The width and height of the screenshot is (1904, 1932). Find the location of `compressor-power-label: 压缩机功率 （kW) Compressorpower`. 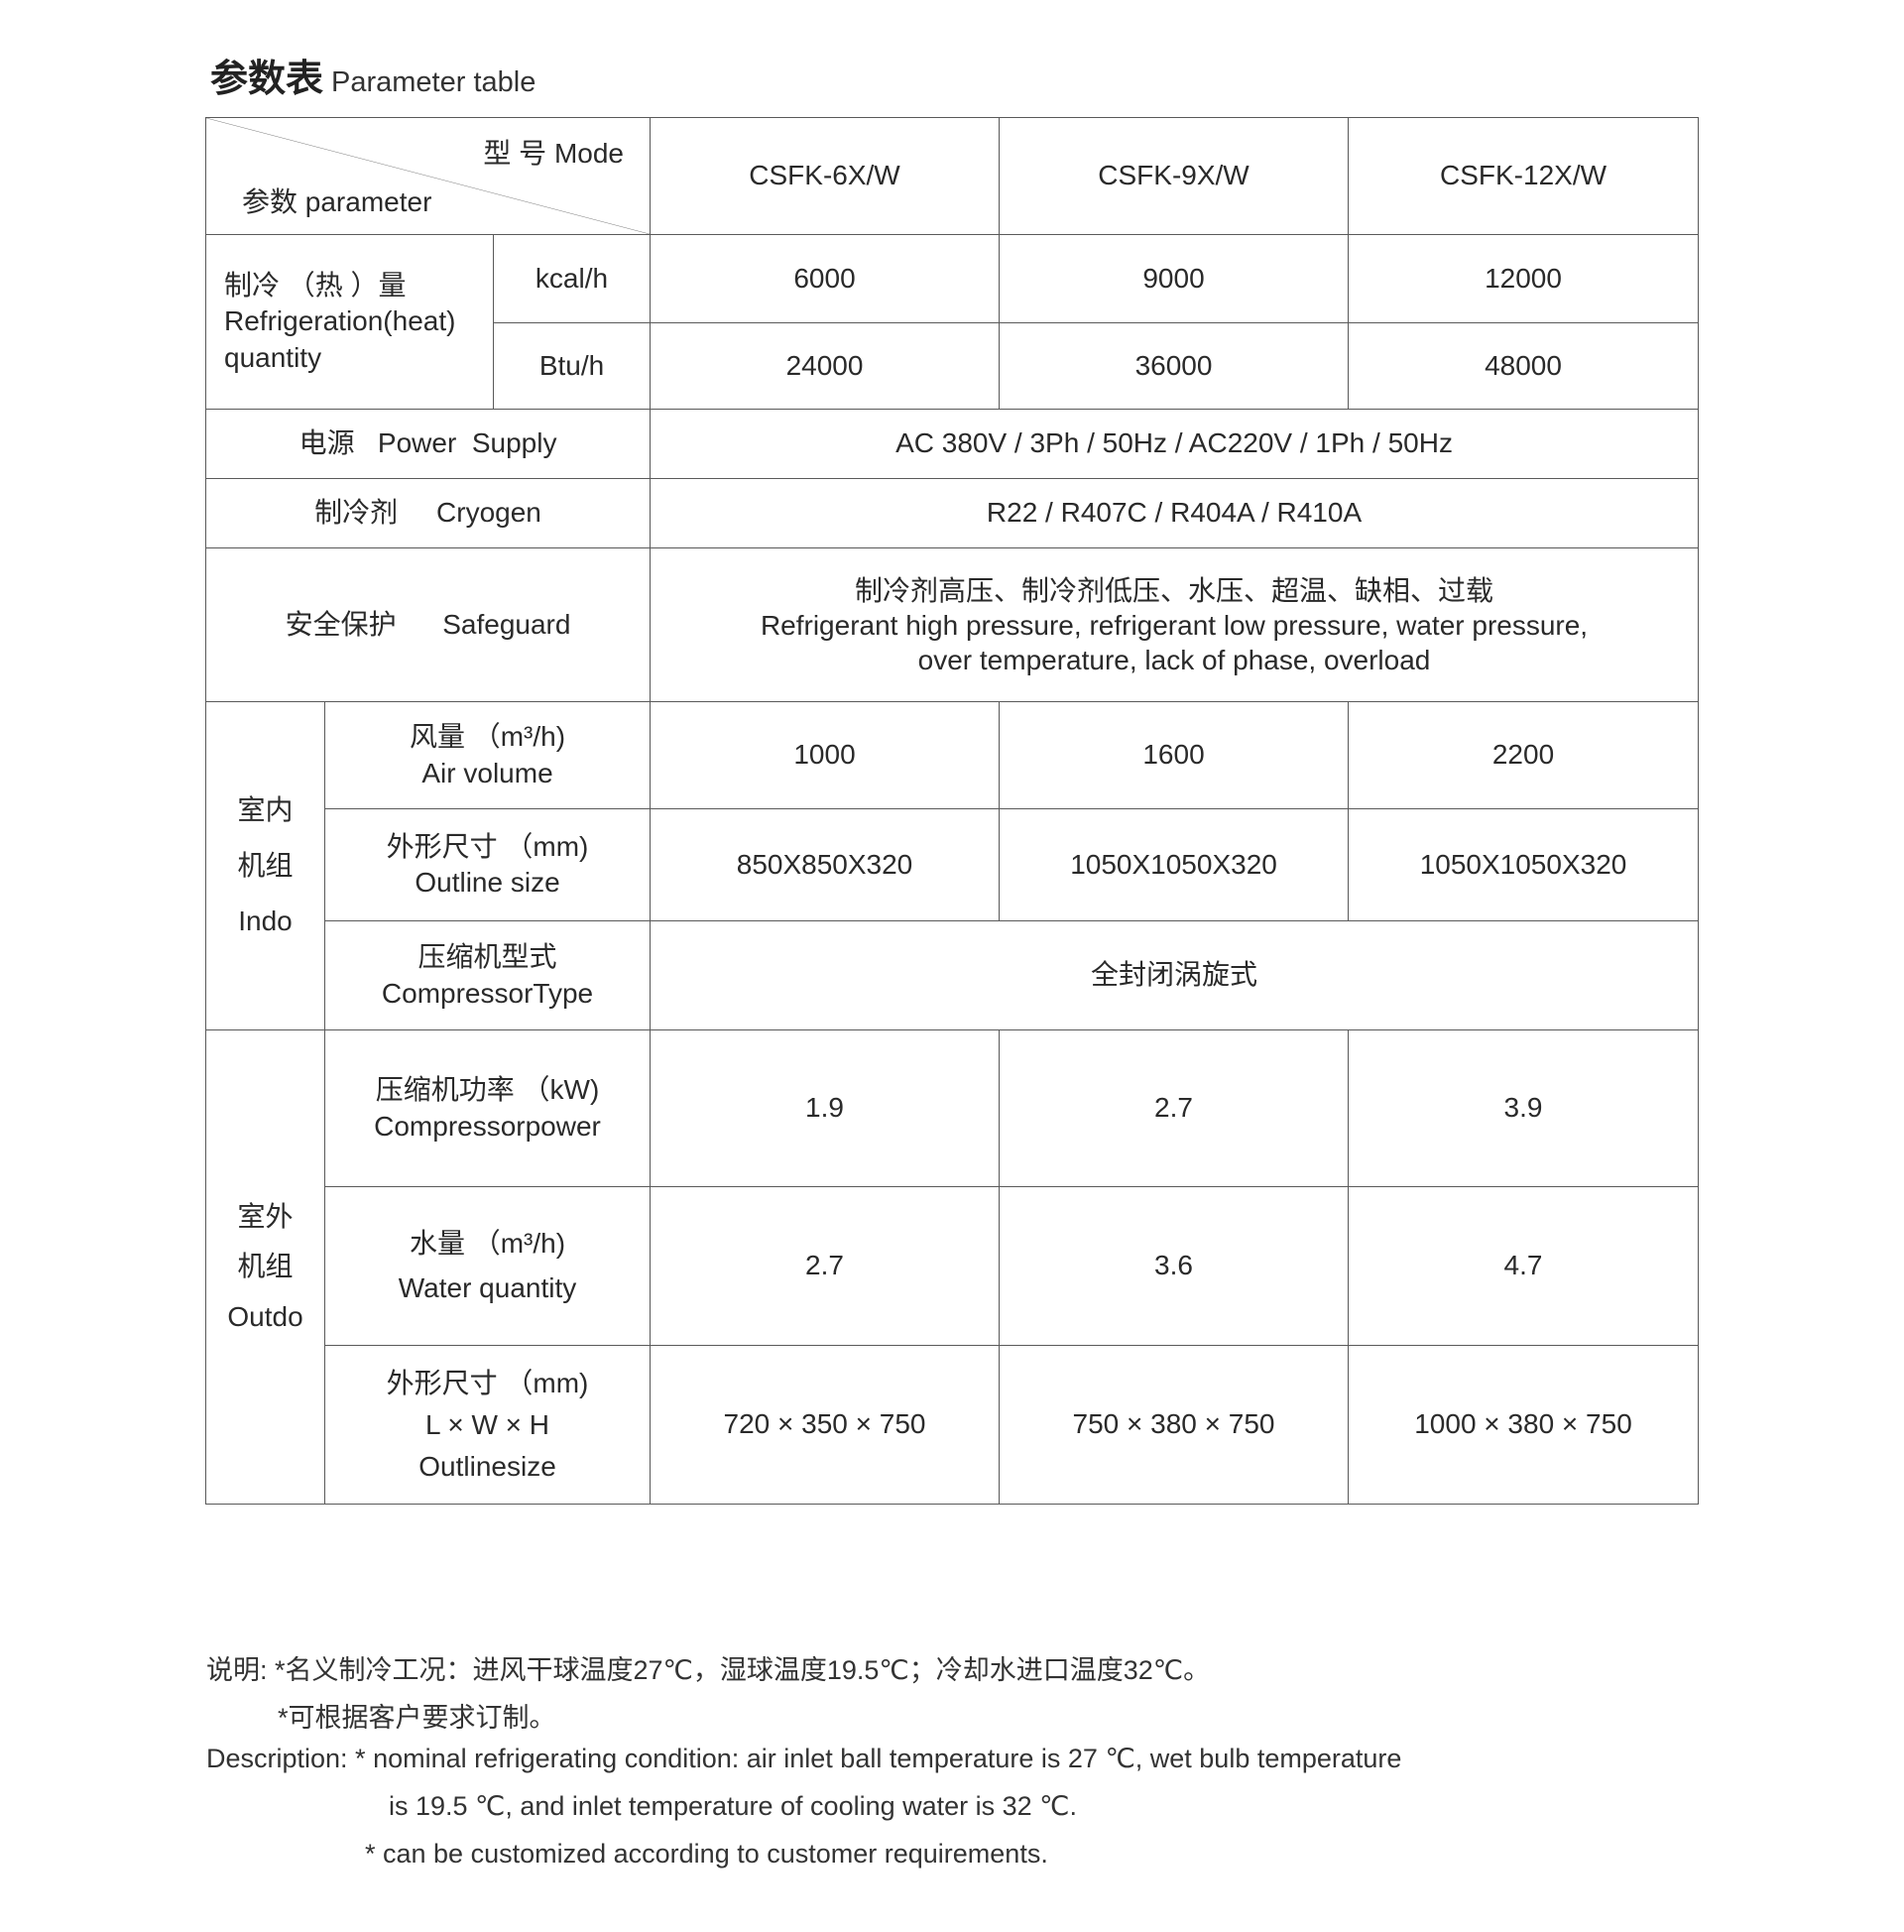

compressor-power-label: 压缩机功率 （kW) Compressorpower is located at coordinates (487, 1108).